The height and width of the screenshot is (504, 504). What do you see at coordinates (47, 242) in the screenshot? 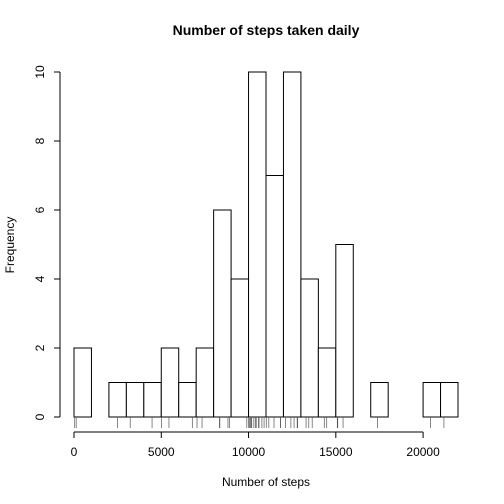
I see `y-axis: 0 2 4 6 8 10` at bounding box center [47, 242].